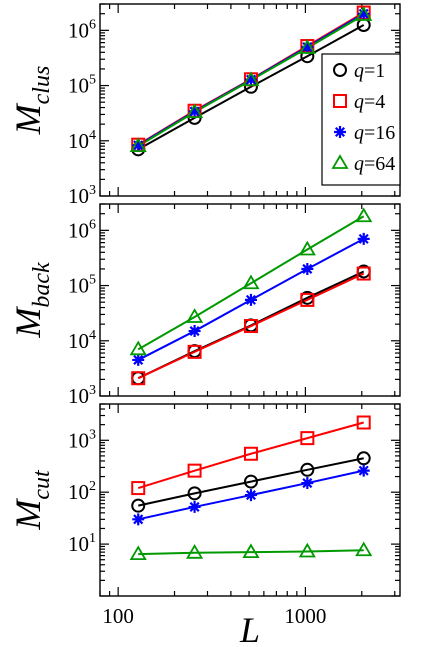 This screenshot has height=647, width=436. What do you see at coordinates (340, 70) in the screenshot?
I see `legend-marker-q1` at bounding box center [340, 70].